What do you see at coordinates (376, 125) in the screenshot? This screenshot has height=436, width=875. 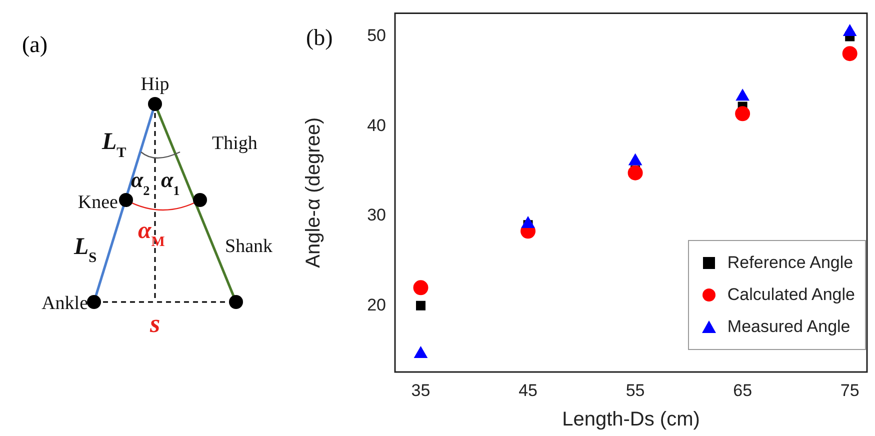 I see `y-tick-label: 40` at bounding box center [376, 125].